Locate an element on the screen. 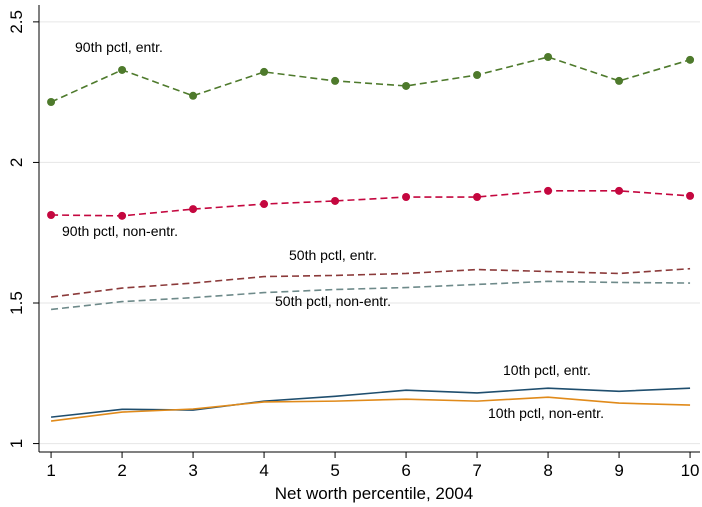 The width and height of the screenshot is (702, 507). x-axis-label: Net worth percentile, 2004 is located at coordinates (374, 493).